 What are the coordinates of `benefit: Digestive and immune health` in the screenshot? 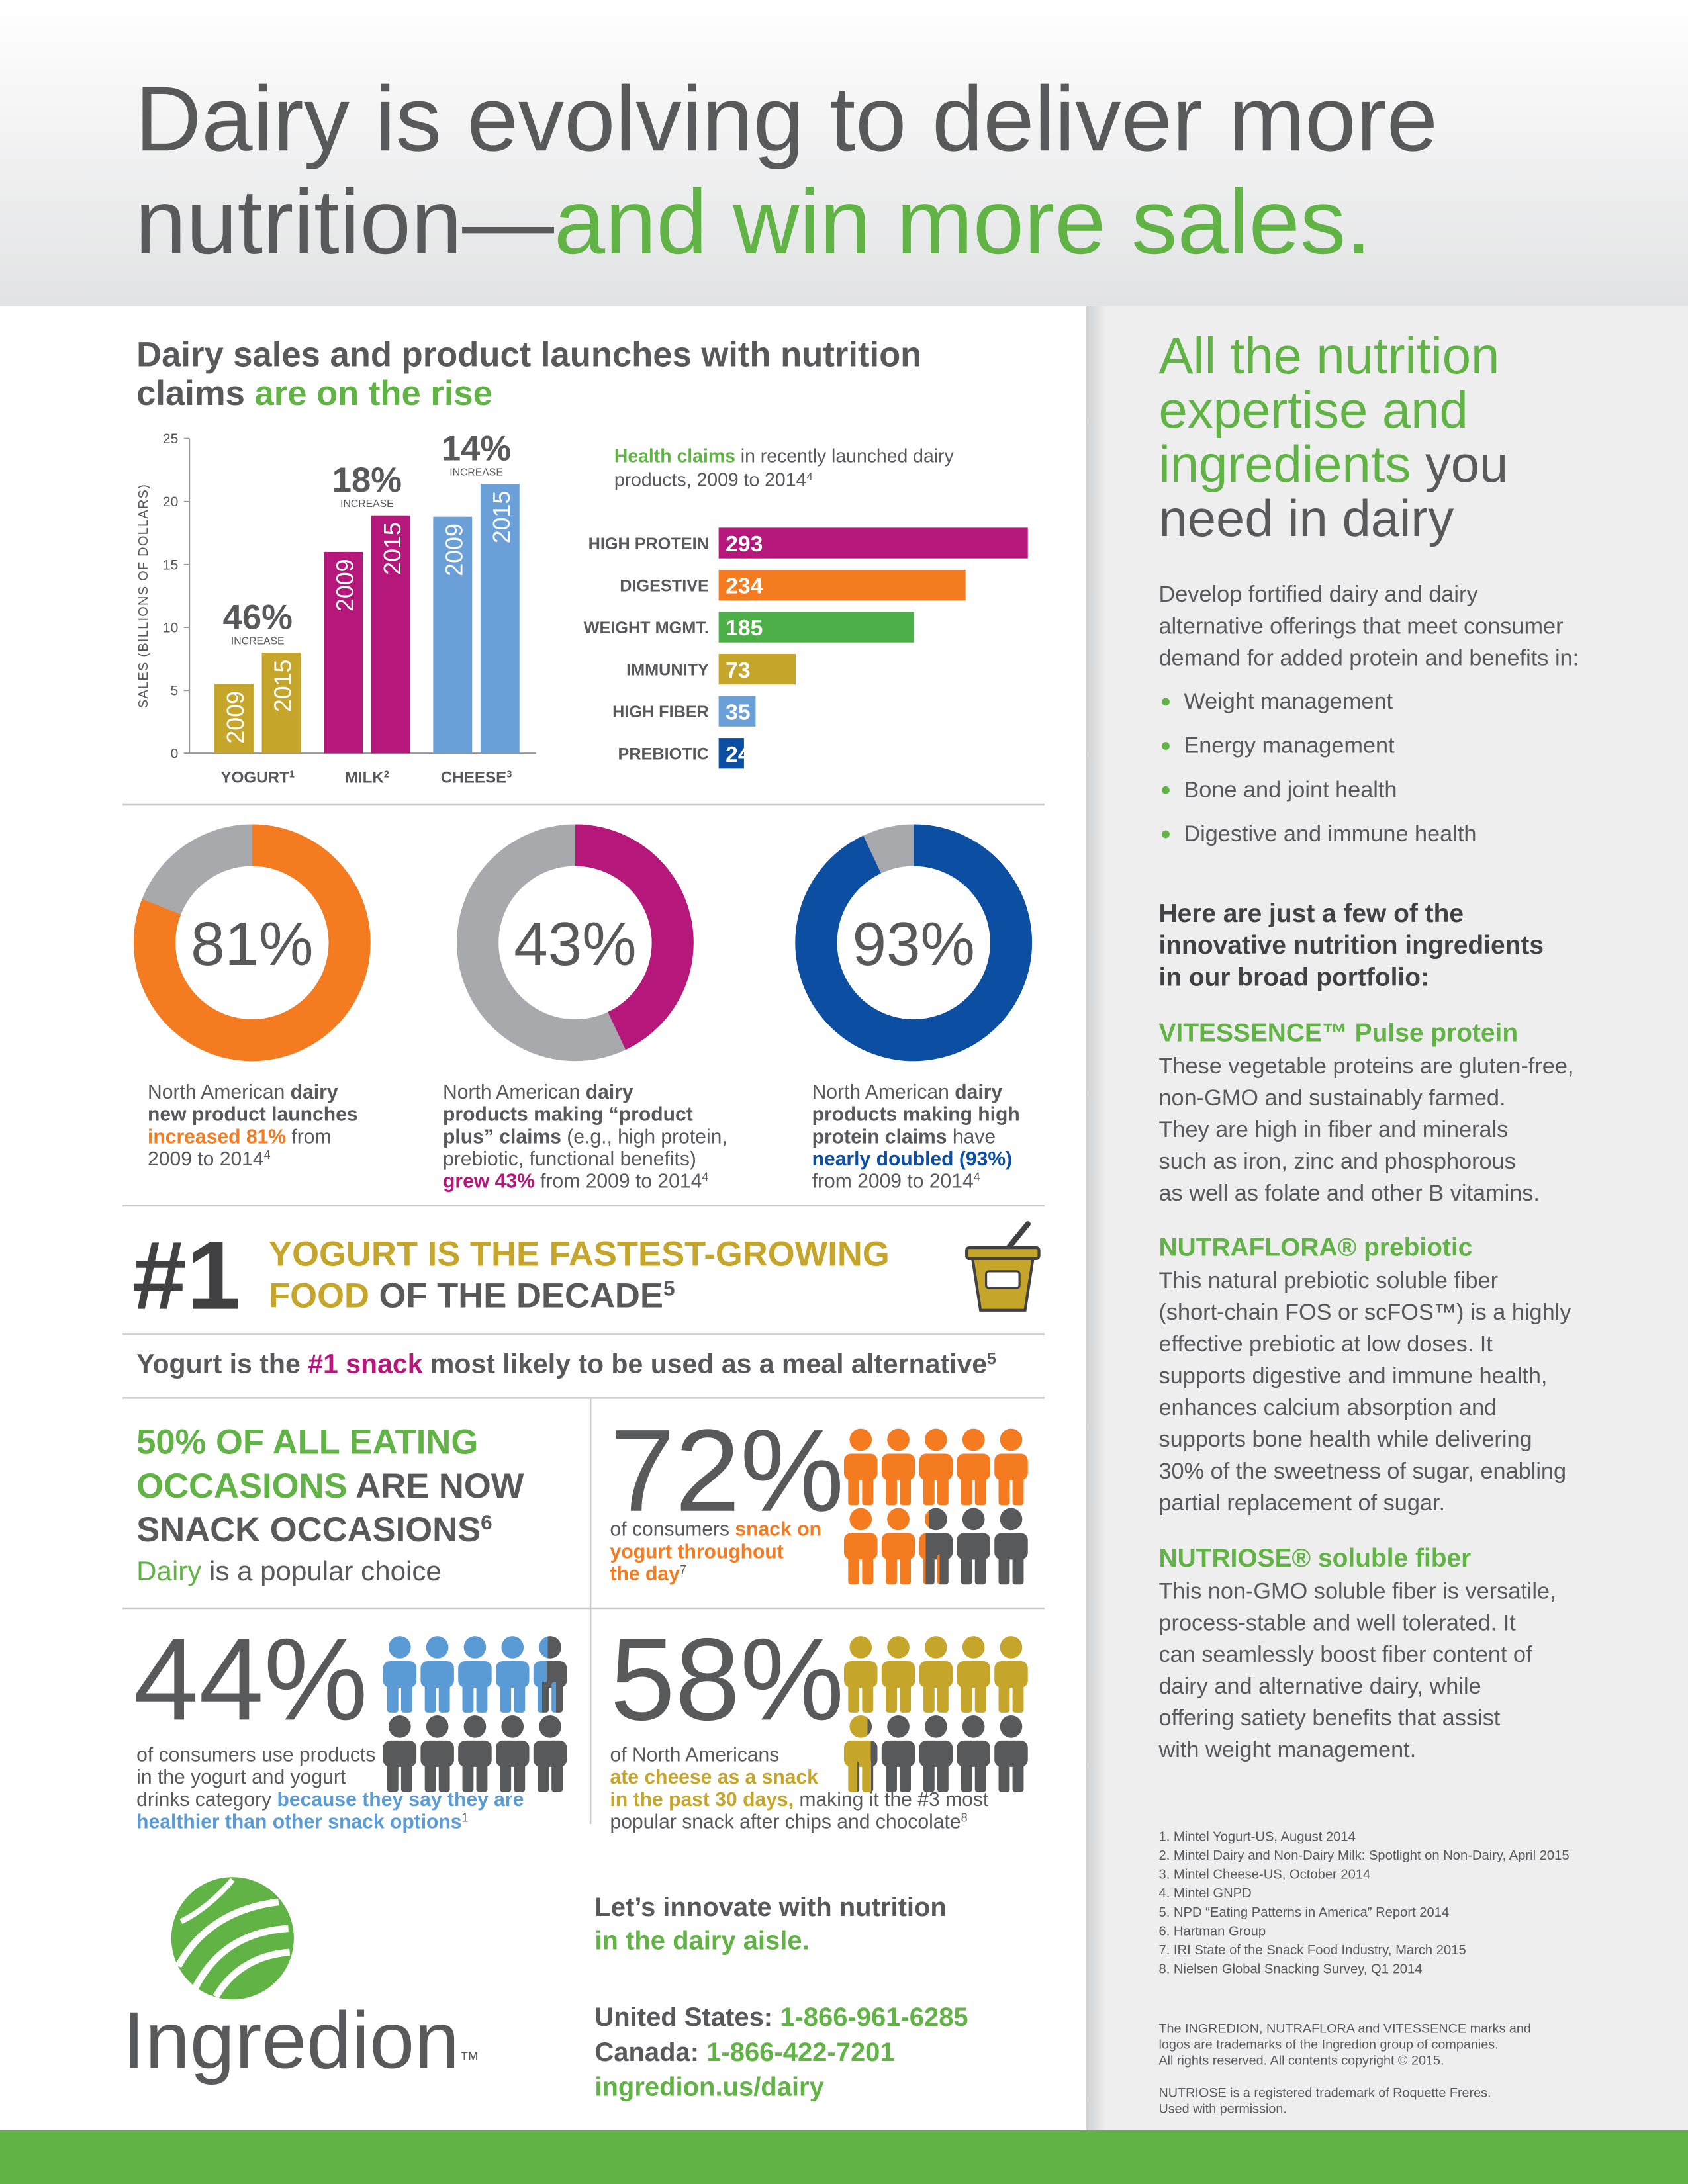 It's located at (1330, 833).